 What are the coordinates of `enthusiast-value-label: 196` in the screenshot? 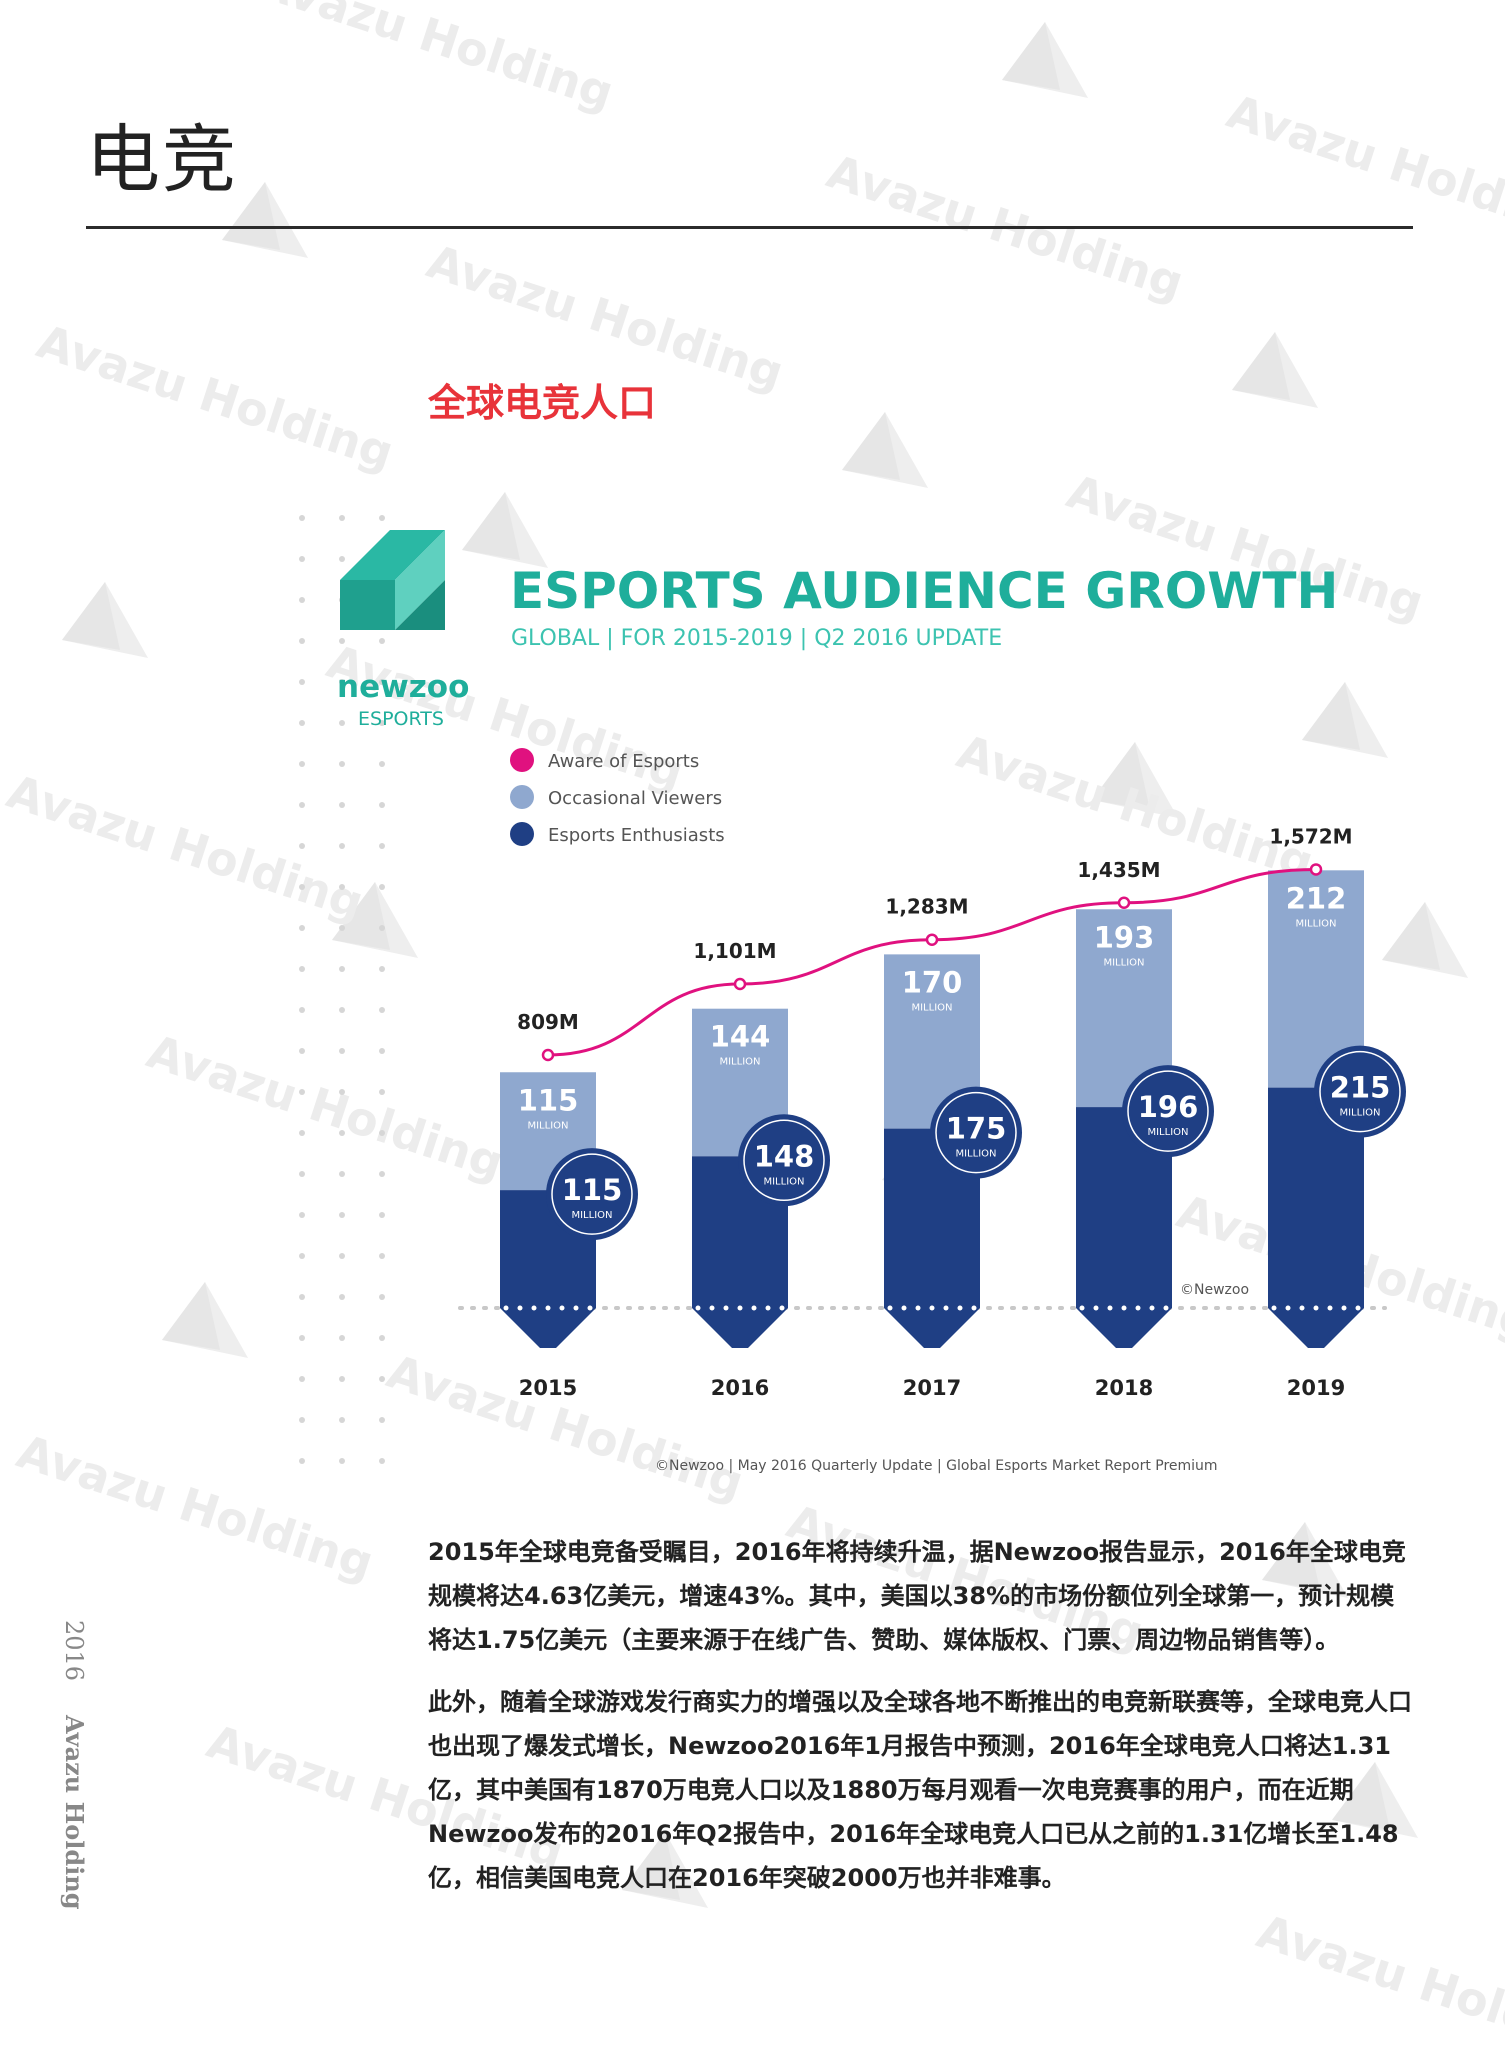 It's located at (1168, 1107).